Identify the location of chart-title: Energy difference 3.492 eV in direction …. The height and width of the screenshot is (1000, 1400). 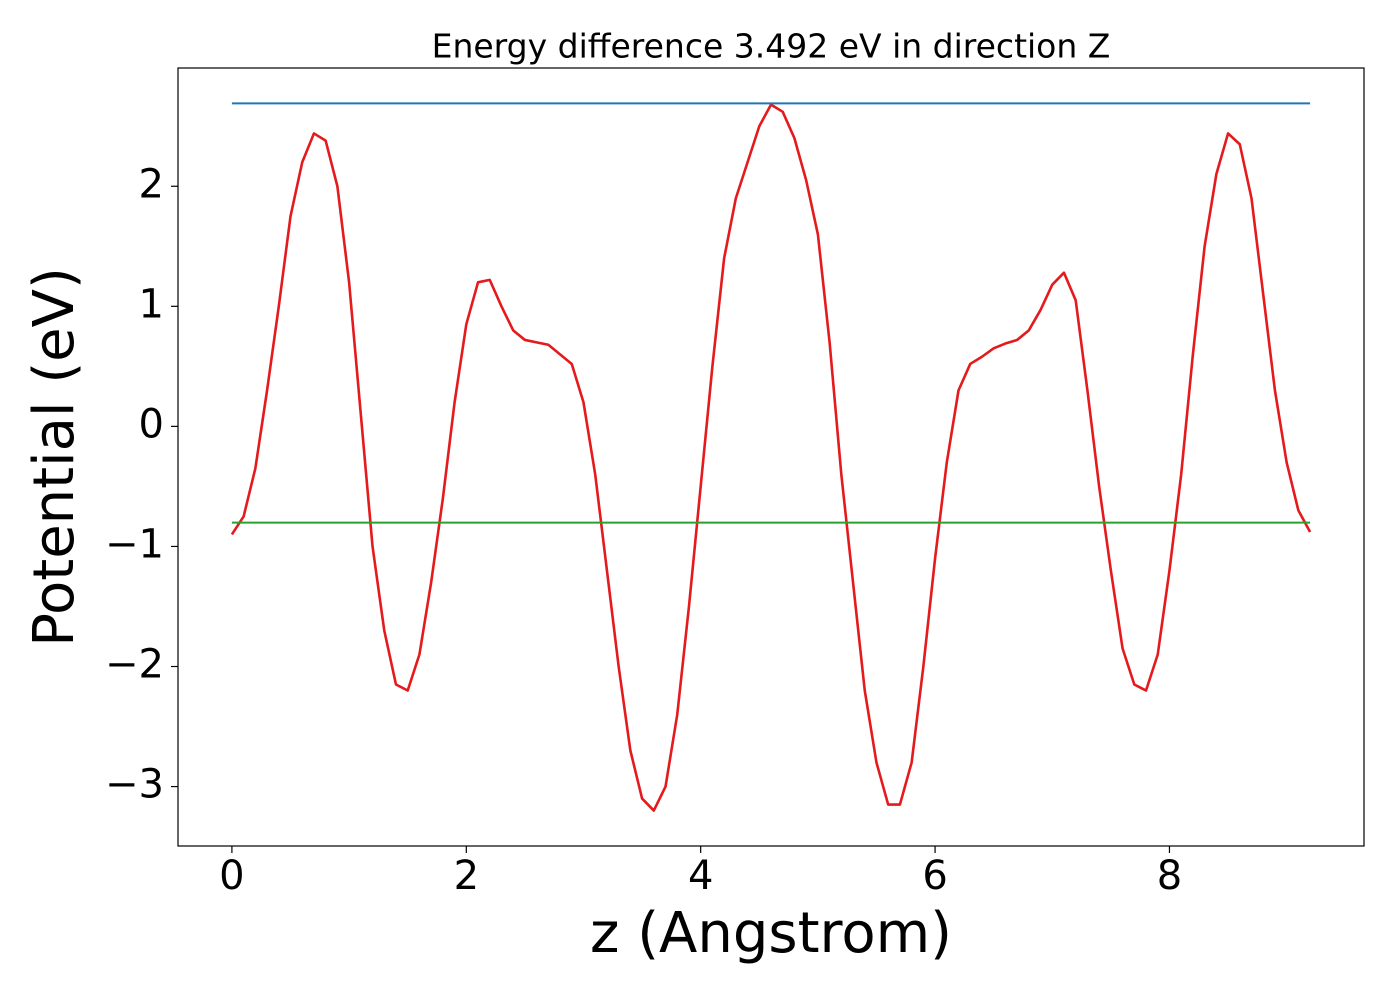
(771, 46).